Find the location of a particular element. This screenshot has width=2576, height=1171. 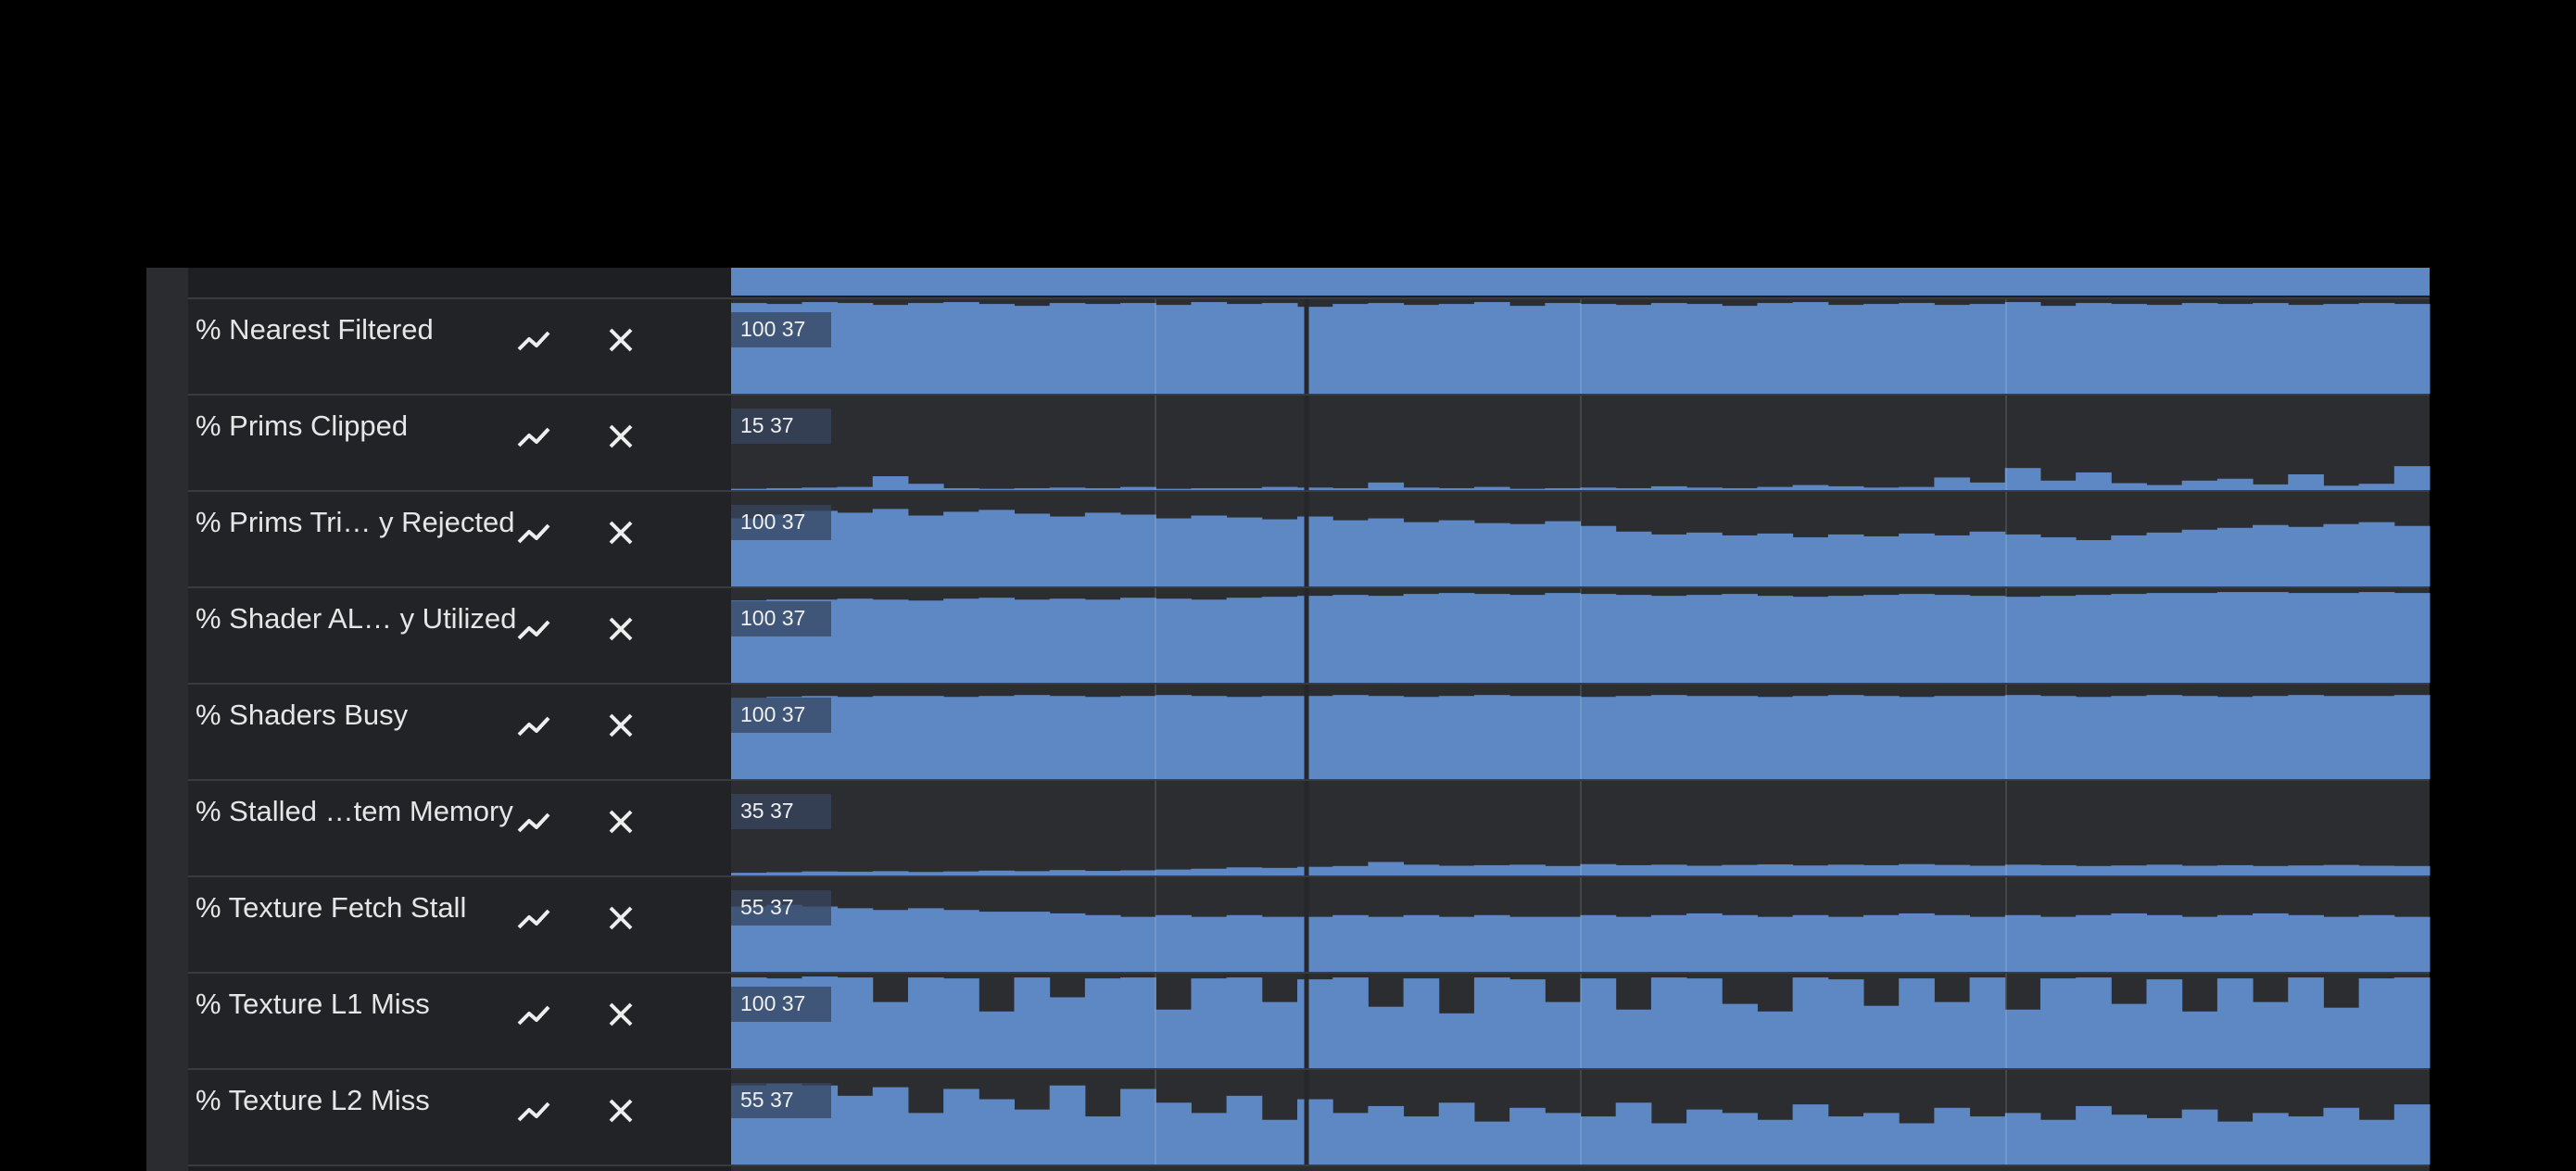

track-label: % Shader AL… y Utilized is located at coordinates (356, 619).